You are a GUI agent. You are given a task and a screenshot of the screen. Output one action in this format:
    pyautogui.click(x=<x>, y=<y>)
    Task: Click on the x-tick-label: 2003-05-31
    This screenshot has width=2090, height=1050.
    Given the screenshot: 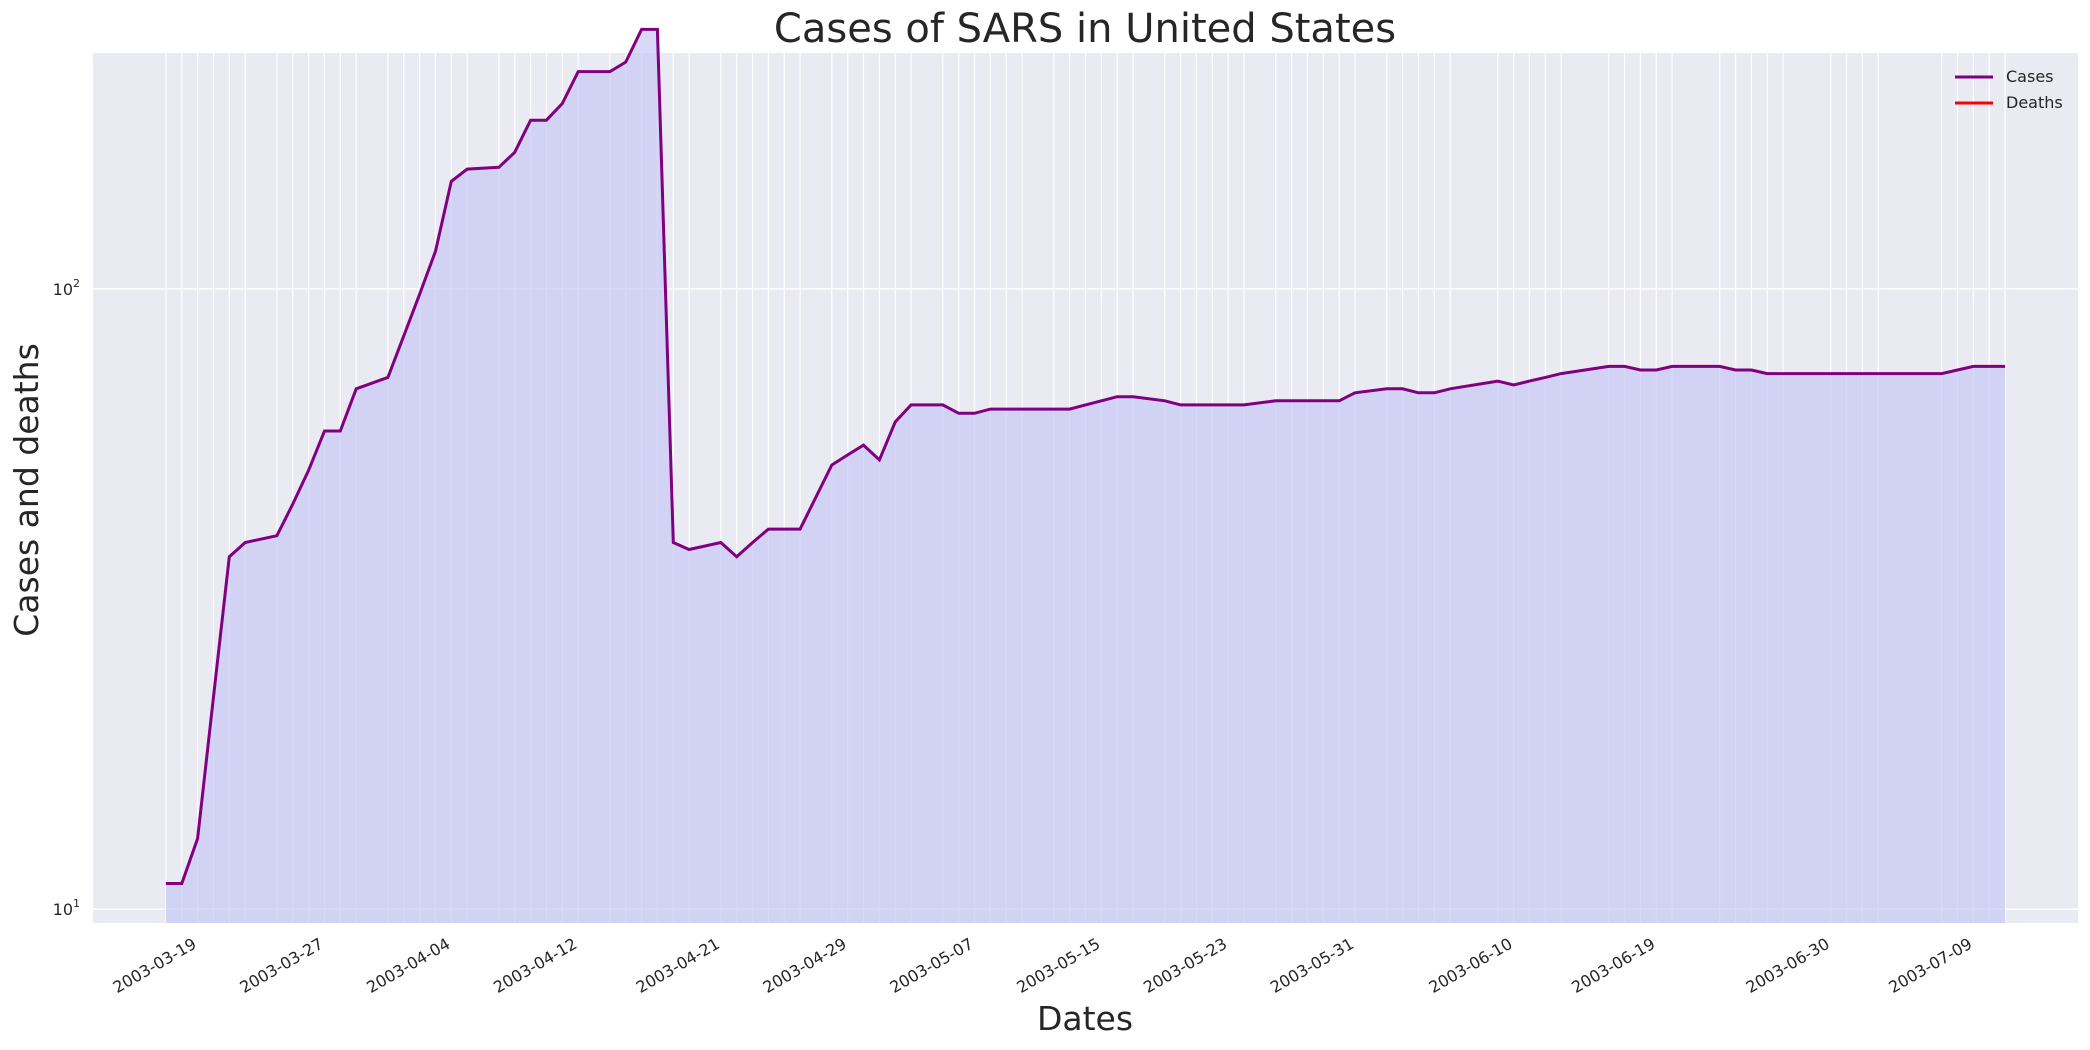 What is the action you would take?
    pyautogui.click(x=1312, y=965)
    